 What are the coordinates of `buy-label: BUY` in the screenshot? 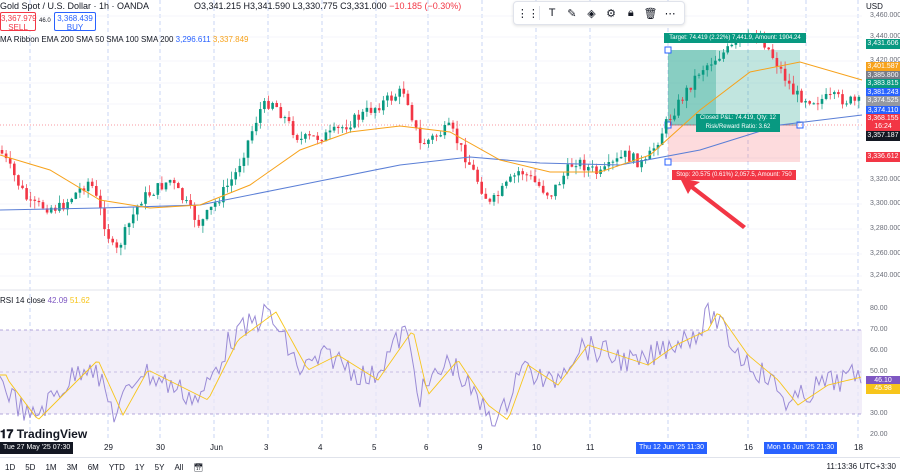 It's located at (75, 27).